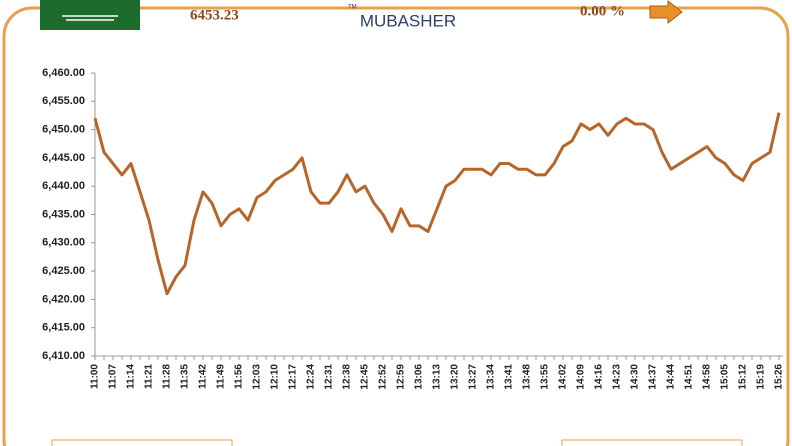 The height and width of the screenshot is (446, 792). Describe the element at coordinates (63, 243) in the screenshot. I see `y-tick-label: 6,430.00` at that location.